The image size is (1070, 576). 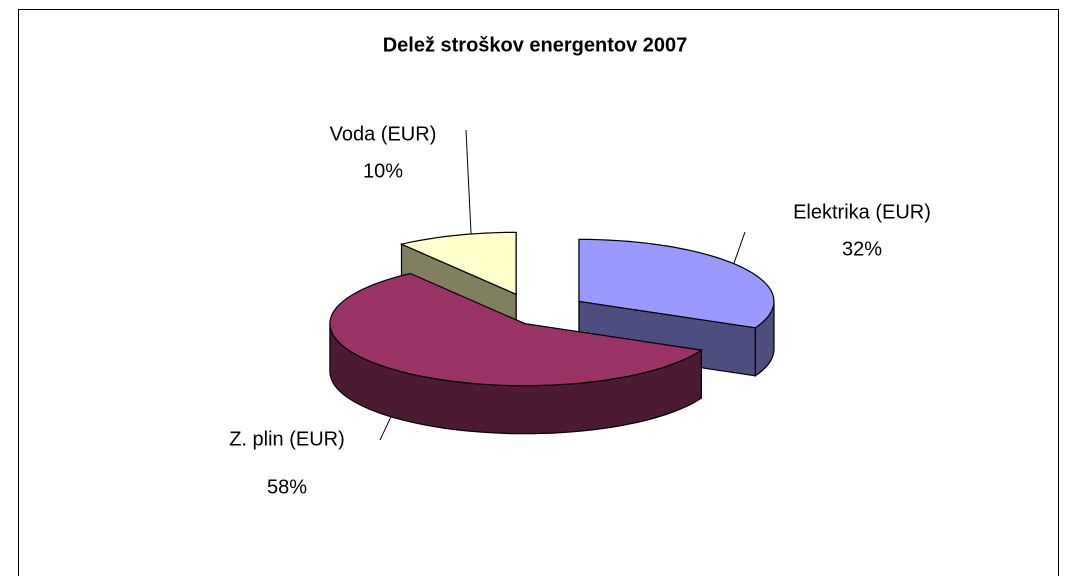 I want to click on slice-label: Elektrika (EUR), so click(x=862, y=212).